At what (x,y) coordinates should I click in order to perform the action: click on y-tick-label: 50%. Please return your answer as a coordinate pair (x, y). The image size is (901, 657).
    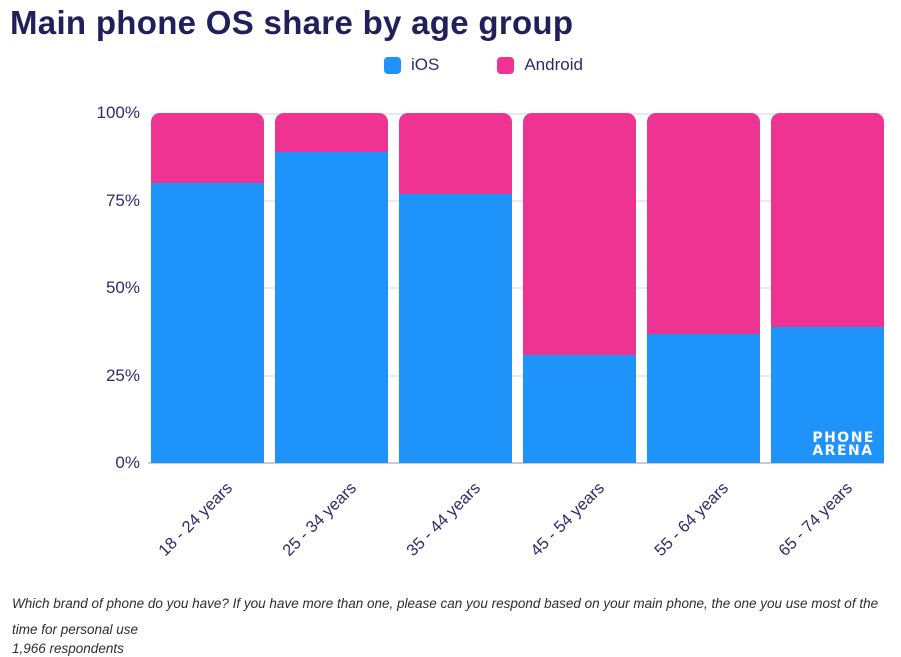
    Looking at the image, I should click on (122, 287).